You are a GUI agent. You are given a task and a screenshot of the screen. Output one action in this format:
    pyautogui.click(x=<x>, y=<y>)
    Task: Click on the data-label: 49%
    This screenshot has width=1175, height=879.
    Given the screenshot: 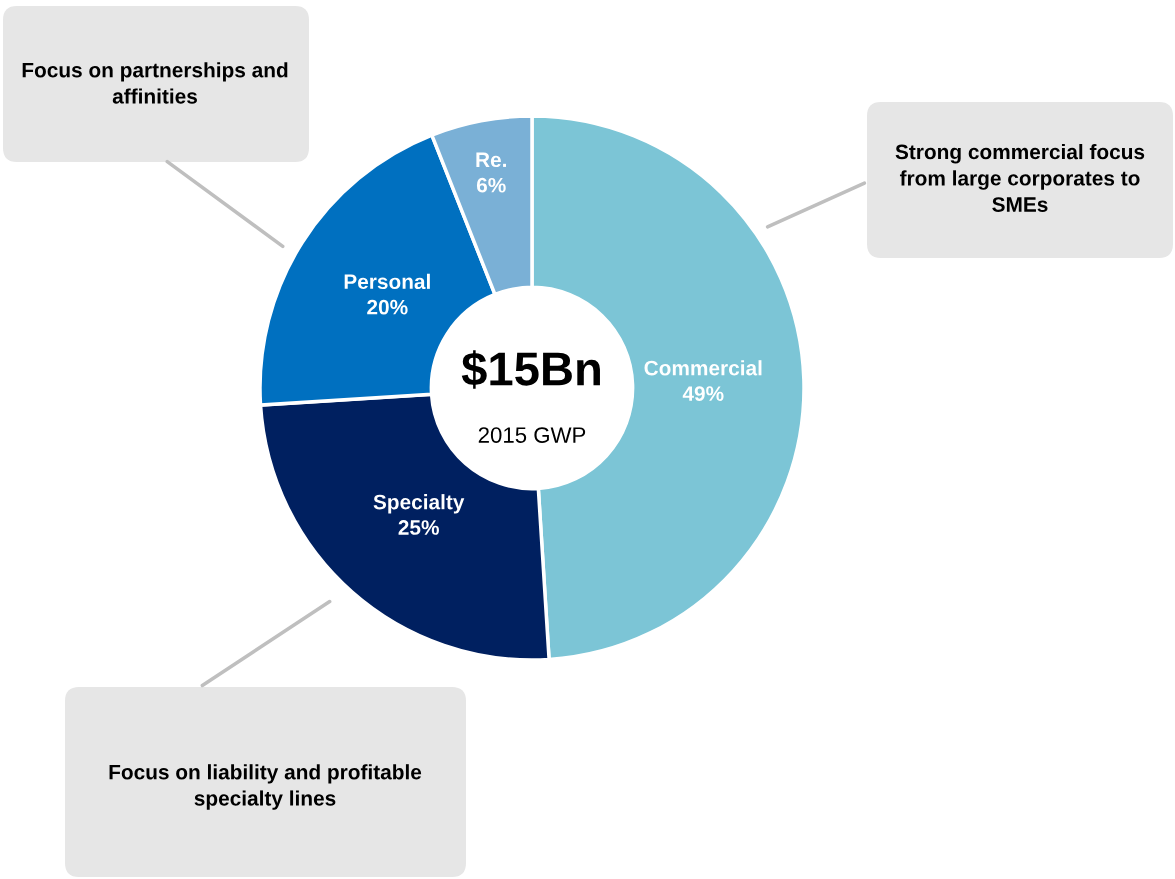 What is the action you would take?
    pyautogui.click(x=703, y=393)
    